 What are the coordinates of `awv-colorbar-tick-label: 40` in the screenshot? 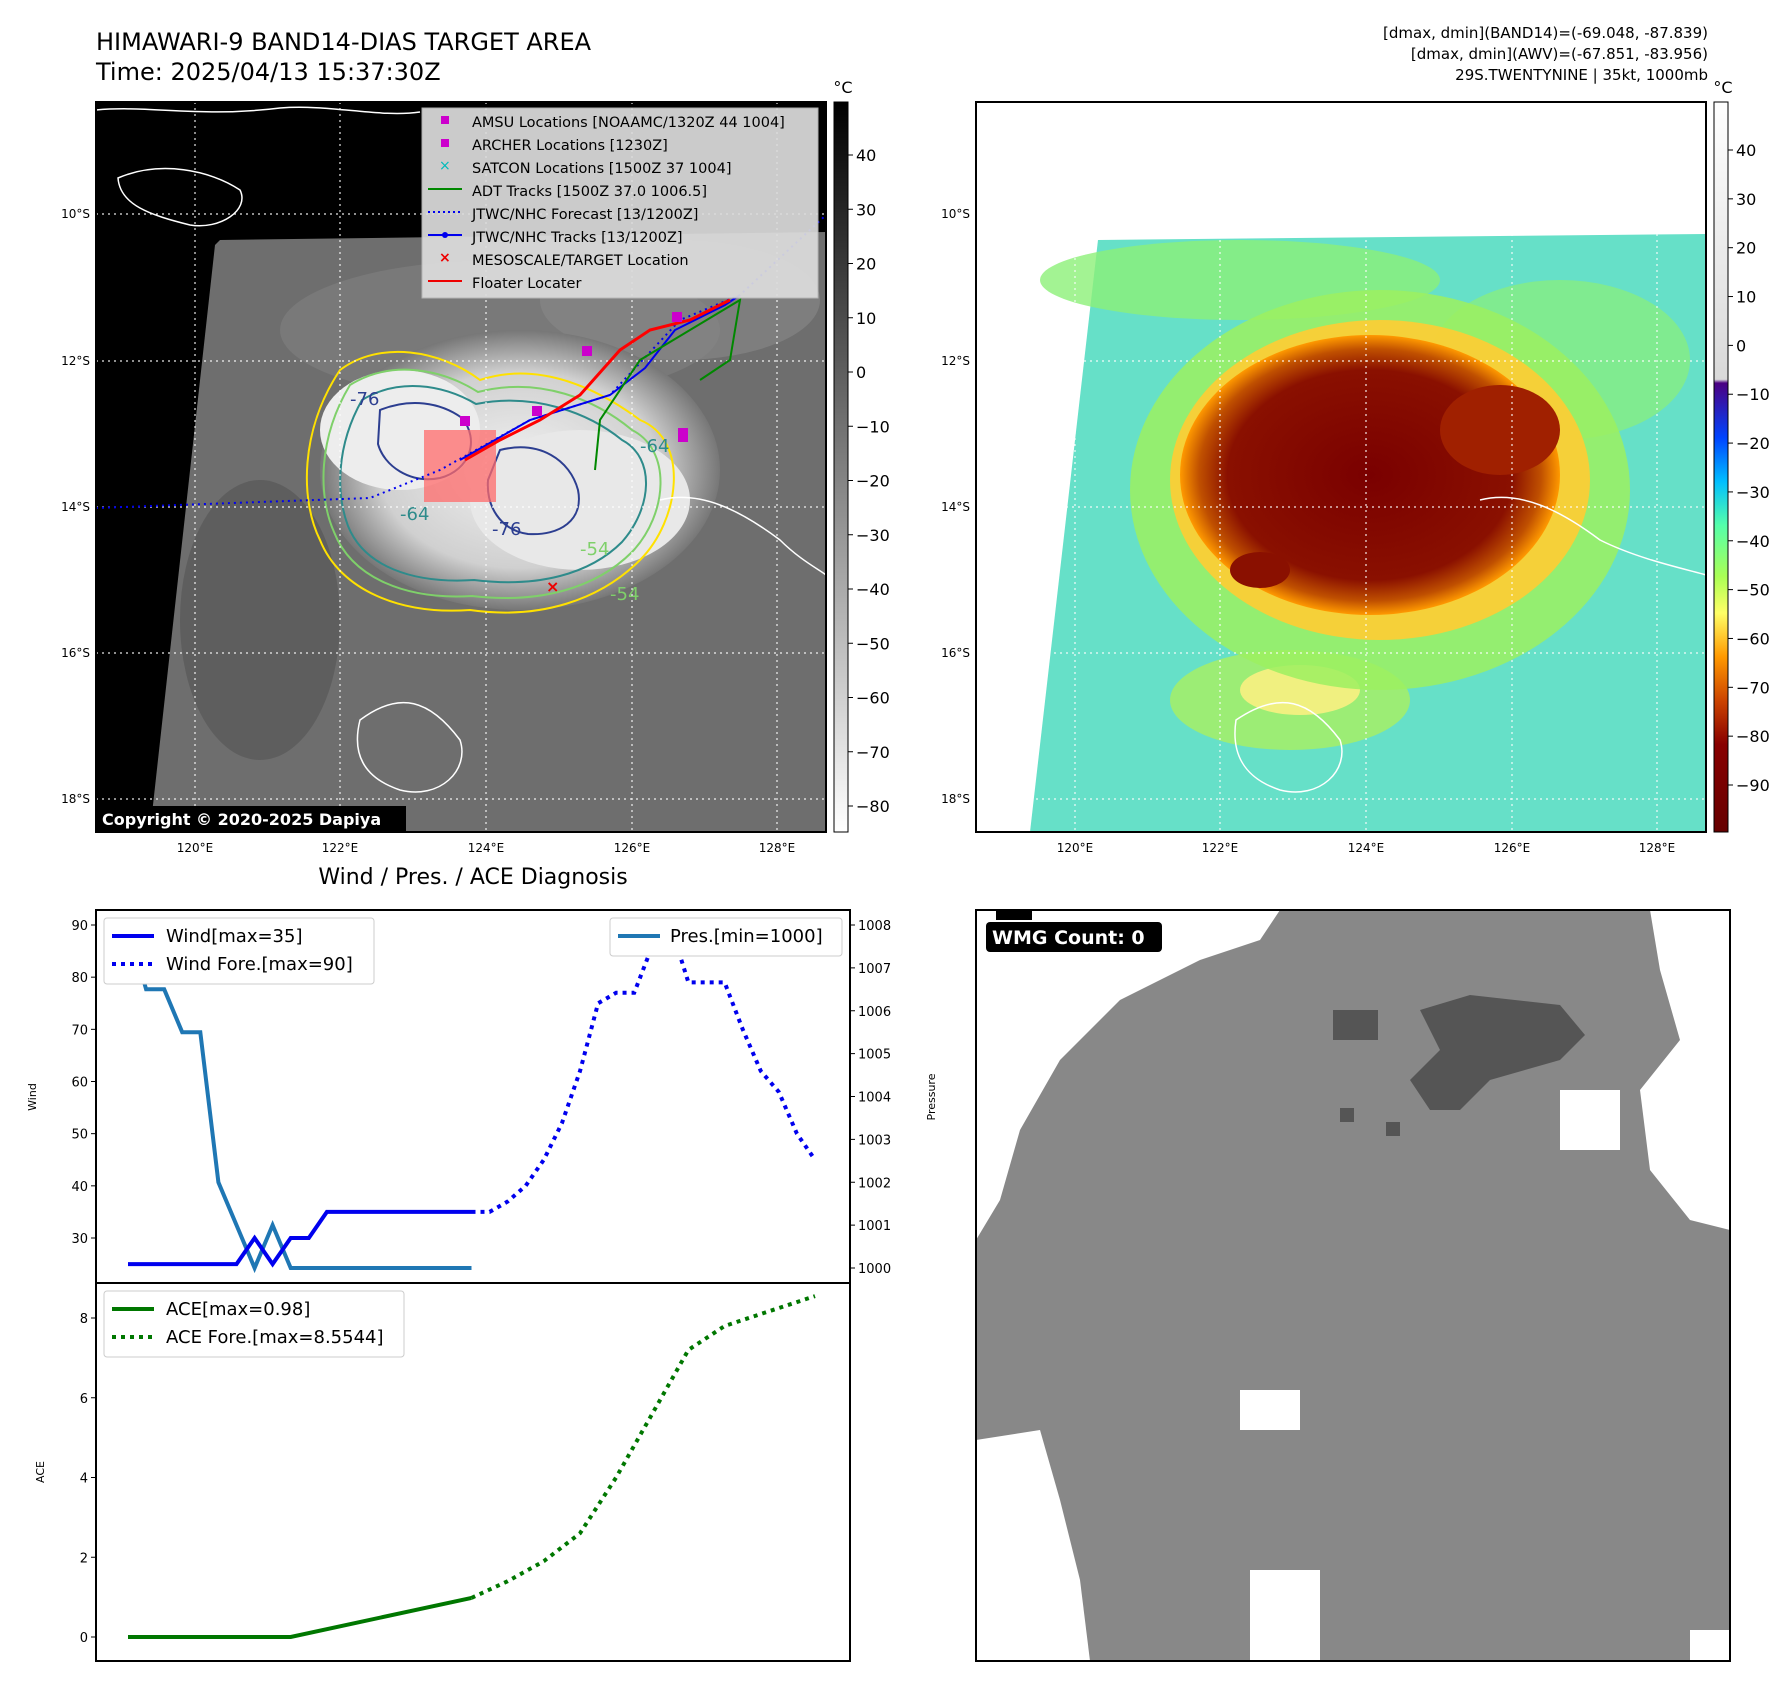 It's located at (1746, 150).